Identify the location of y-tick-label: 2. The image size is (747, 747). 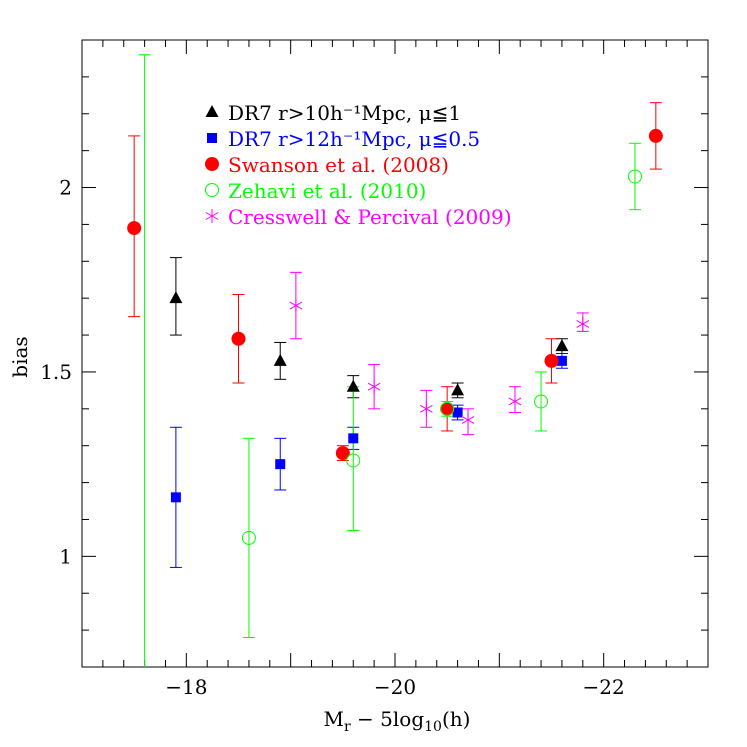
(65, 188).